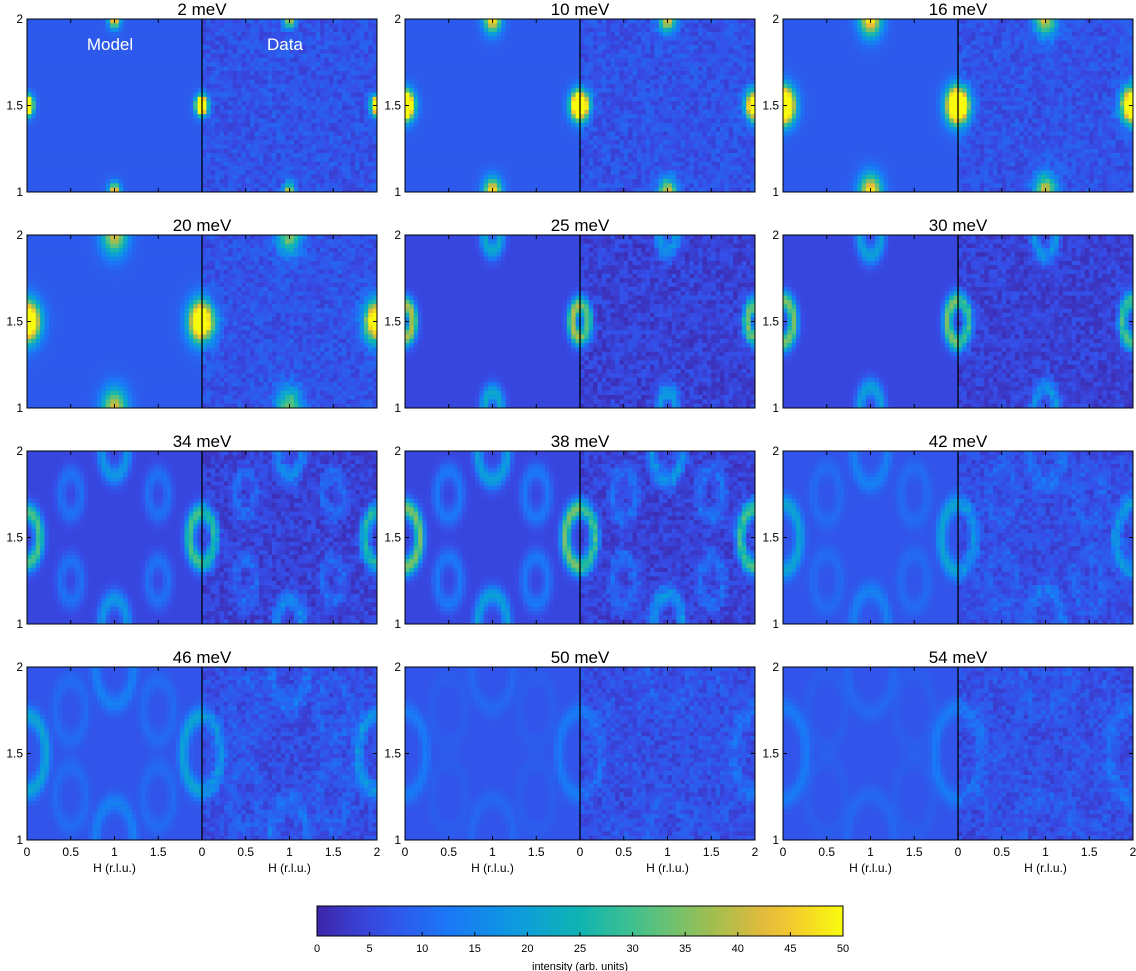 Image resolution: width=1136 pixels, height=971 pixels. I want to click on colorbar-tick-label: 15, so click(475, 949).